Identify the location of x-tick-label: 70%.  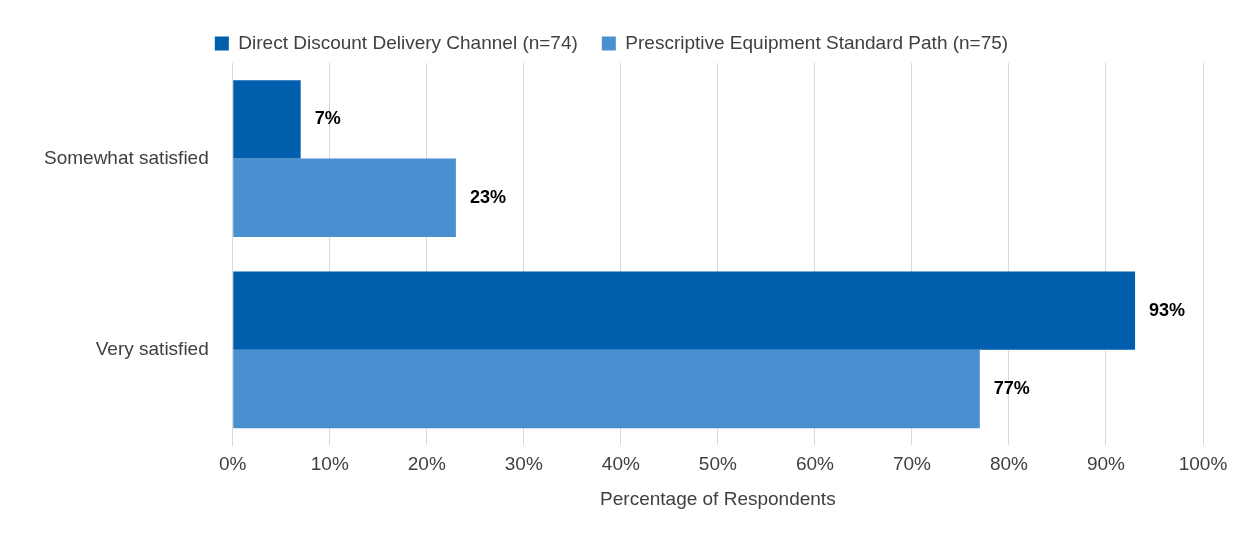
(912, 464).